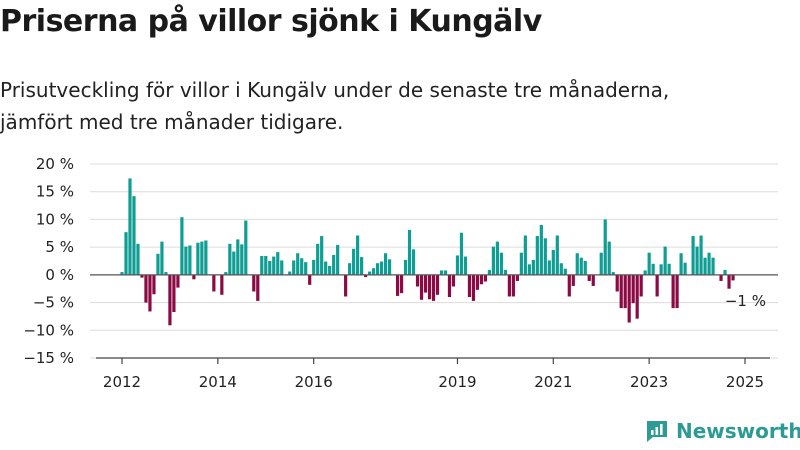  I want to click on x-tick-label: 2016, so click(314, 382).